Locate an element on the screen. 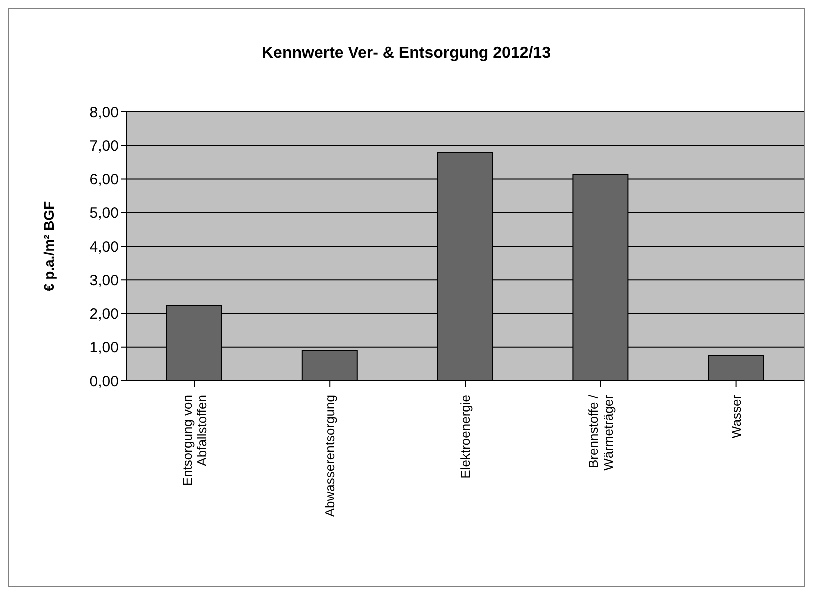 This screenshot has width=813, height=595. x-tick-label: Entsorgung von Abfallstoffen is located at coordinates (195, 440).